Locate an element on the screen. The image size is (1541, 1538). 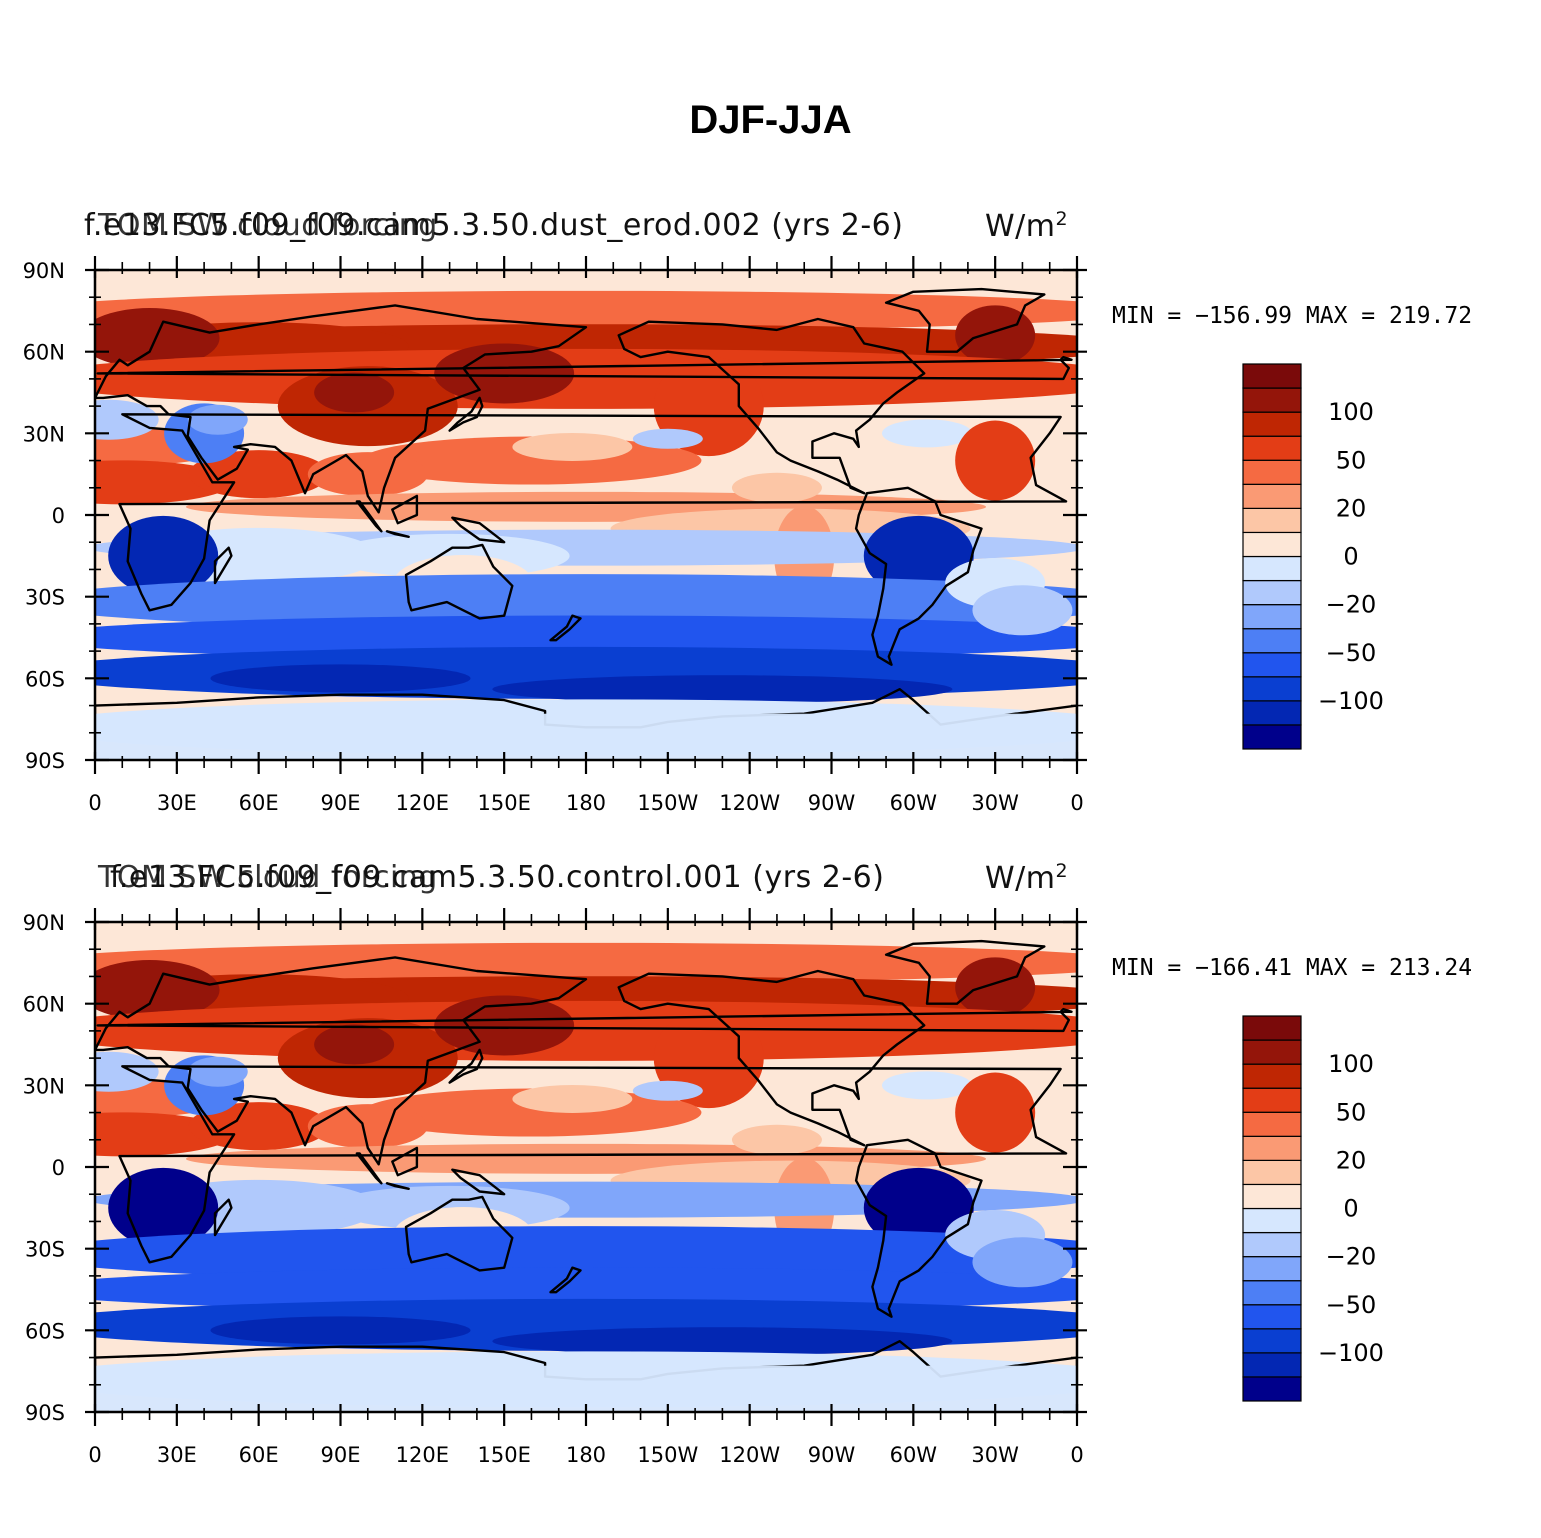
lon-tick-label: 30E is located at coordinates (177, 803).